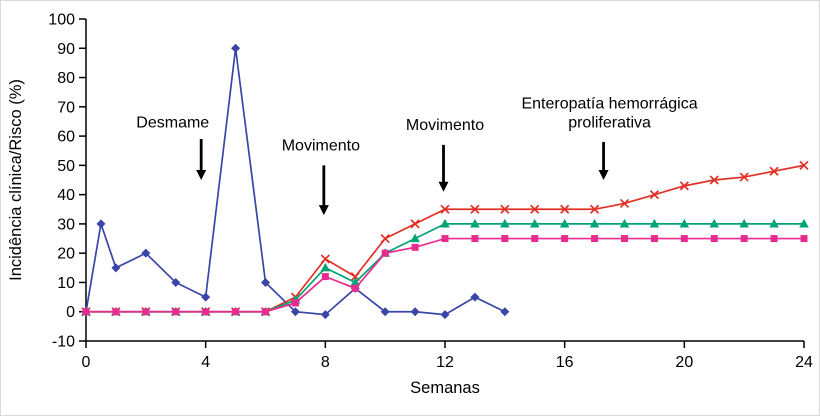  What do you see at coordinates (172, 122) in the screenshot?
I see `annotation-label: Desmame` at bounding box center [172, 122].